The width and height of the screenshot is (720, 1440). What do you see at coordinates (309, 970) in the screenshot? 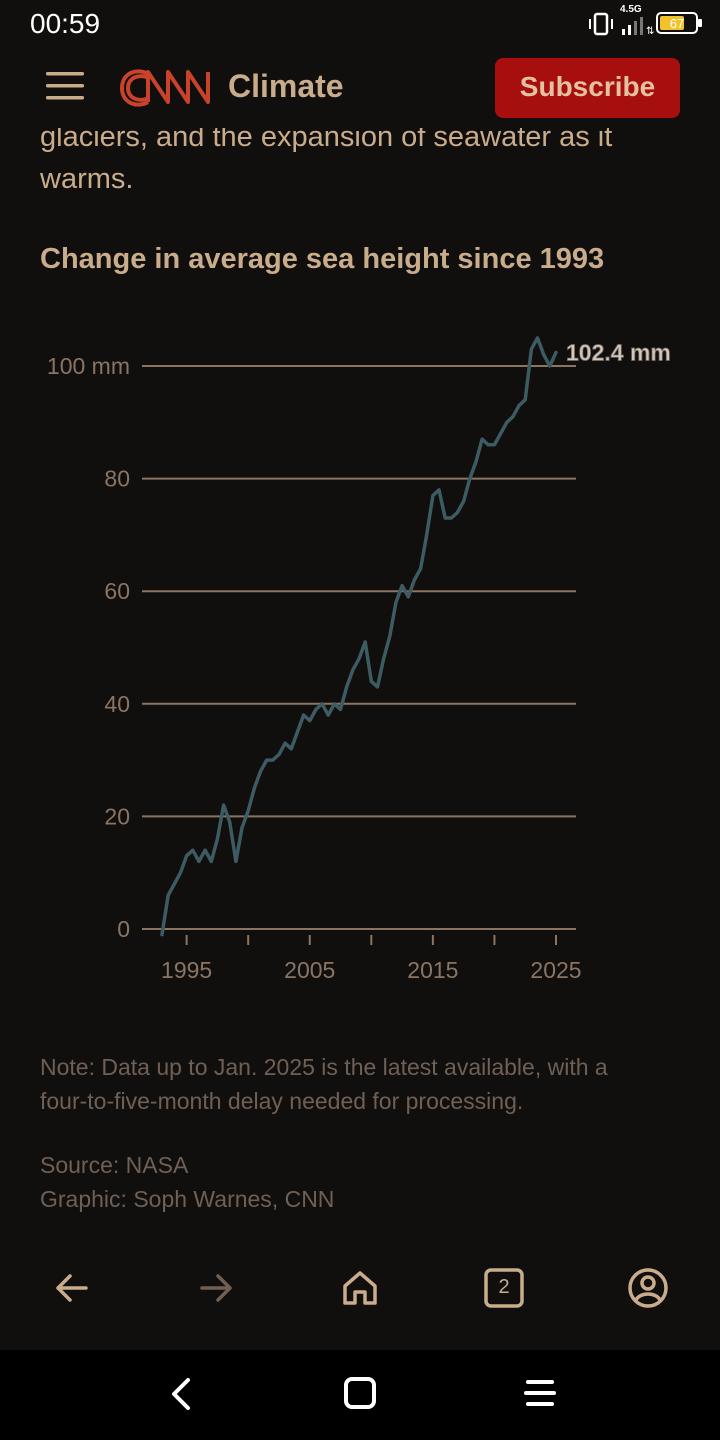
I see `x-tick-label-2005: 2005` at bounding box center [309, 970].